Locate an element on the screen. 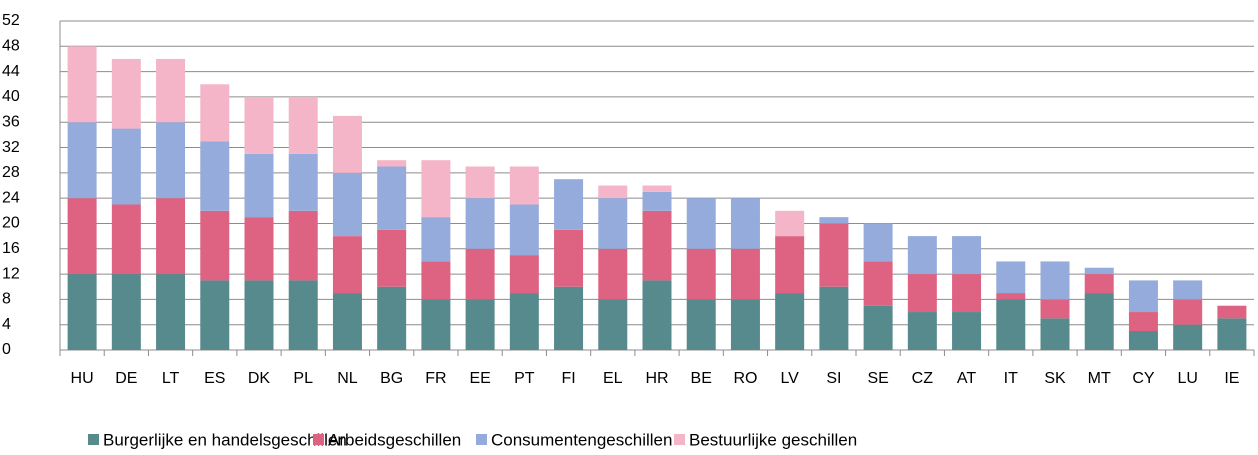 This screenshot has height=455, width=1258. y-tick-label: 44 is located at coordinates (11, 71).